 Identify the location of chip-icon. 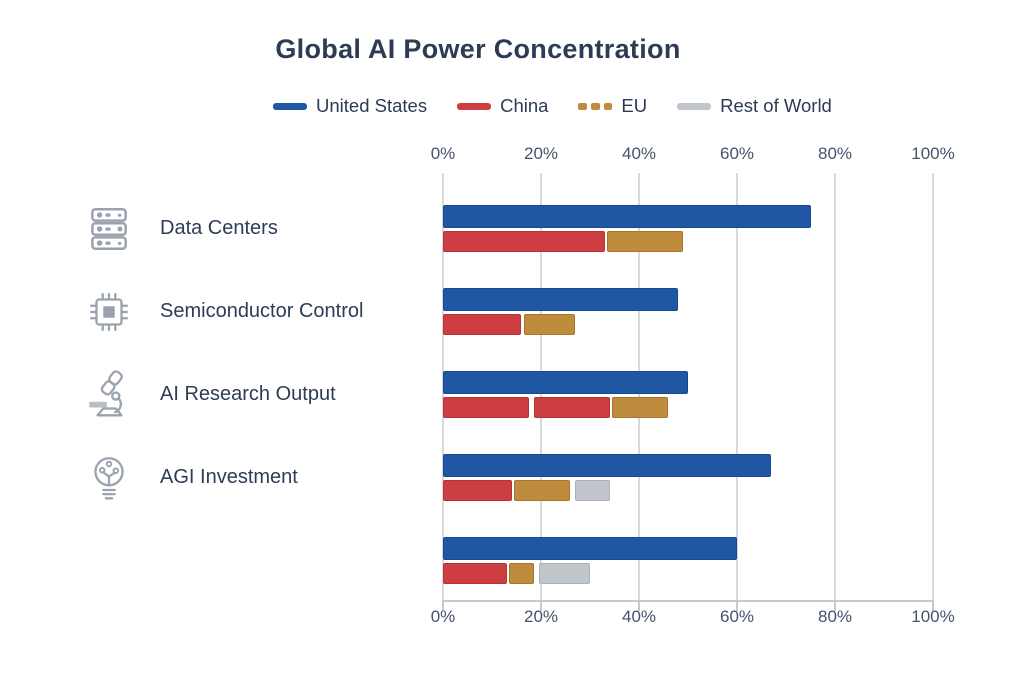
(109, 312).